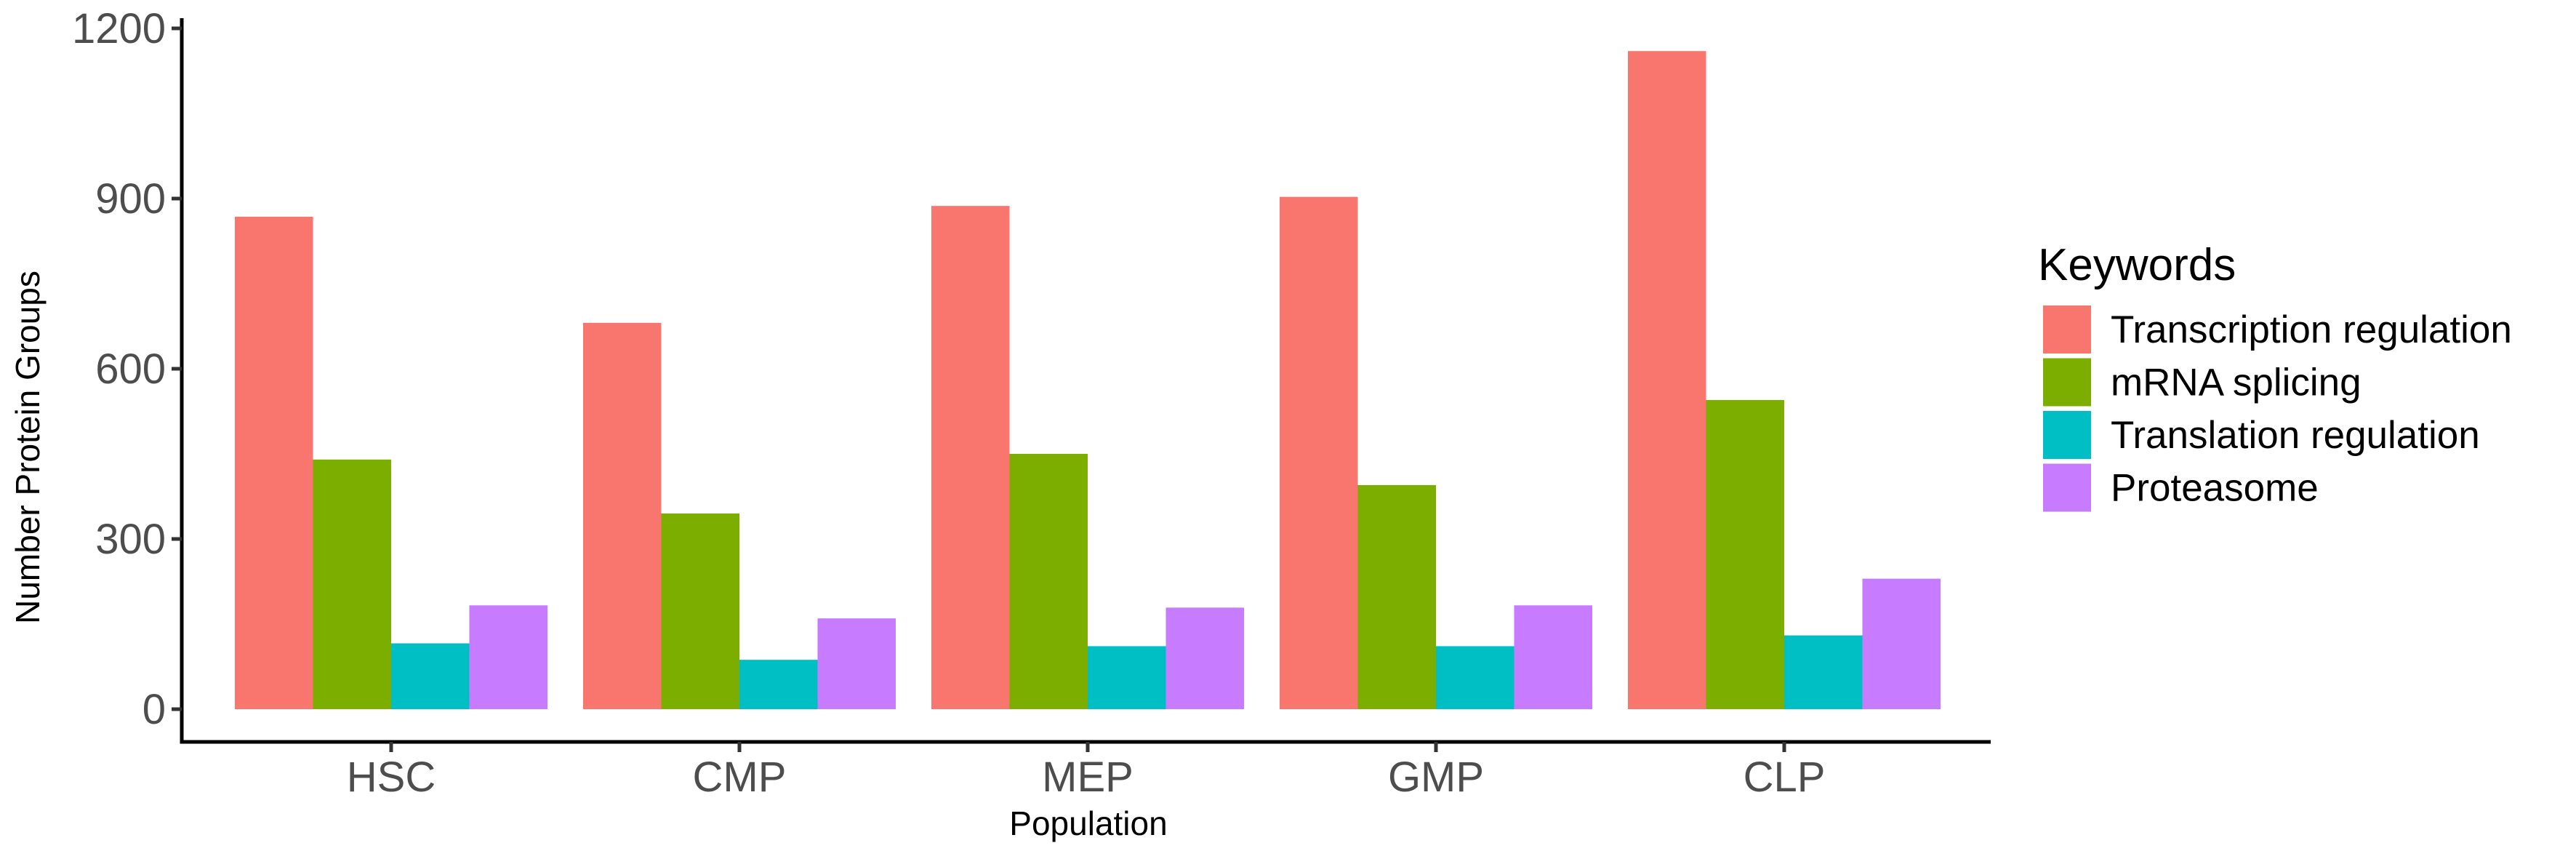  I want to click on y-tick-label: 1200, so click(119, 28).